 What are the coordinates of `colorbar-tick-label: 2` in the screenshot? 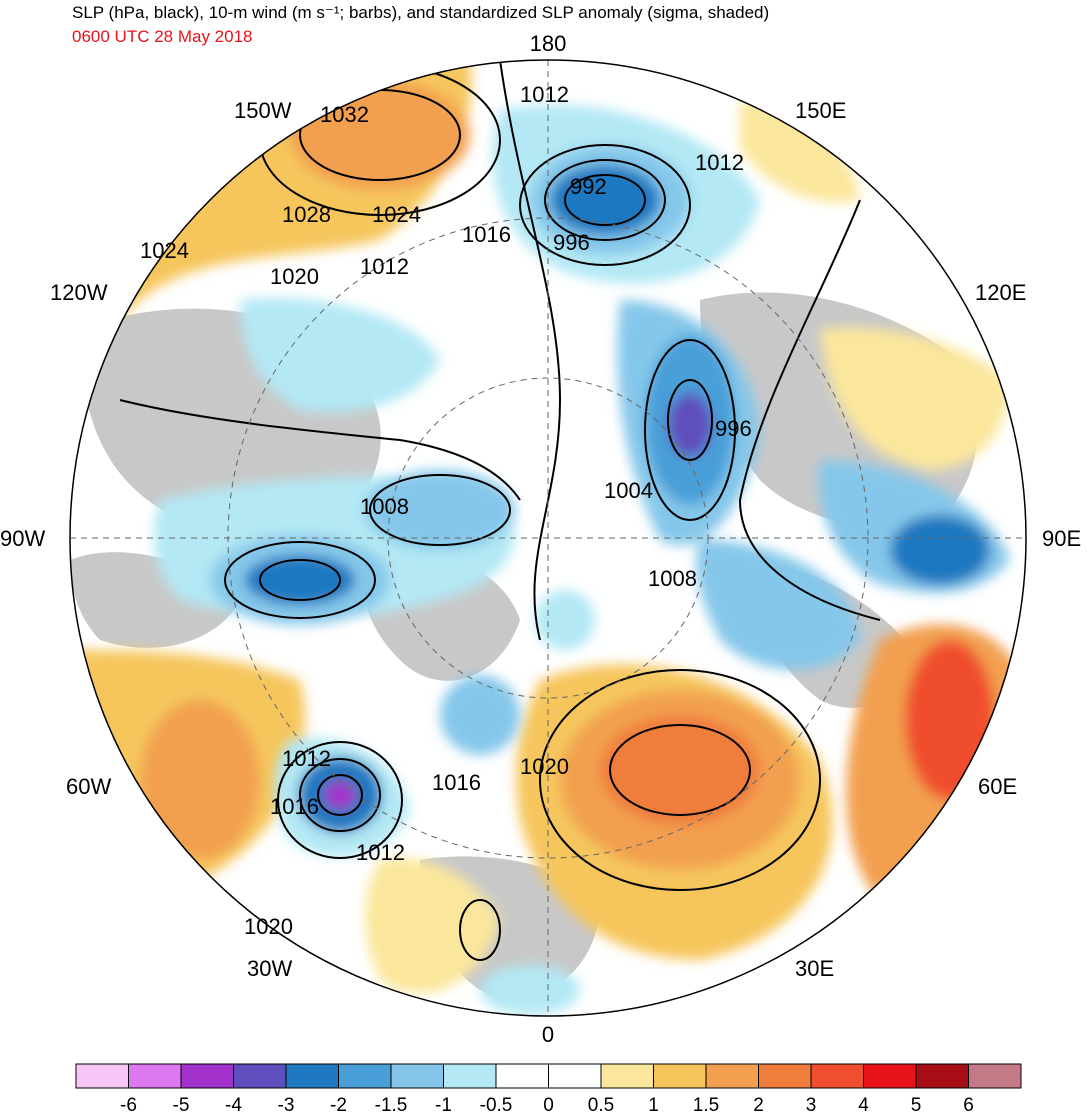 It's located at (758, 1103).